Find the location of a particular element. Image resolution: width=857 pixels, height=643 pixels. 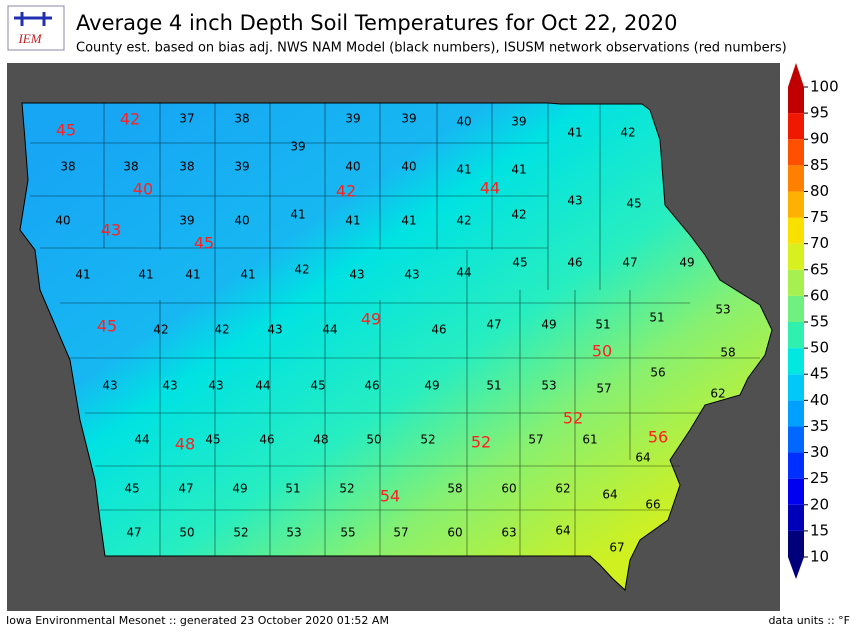

observation: 56 is located at coordinates (658, 437).